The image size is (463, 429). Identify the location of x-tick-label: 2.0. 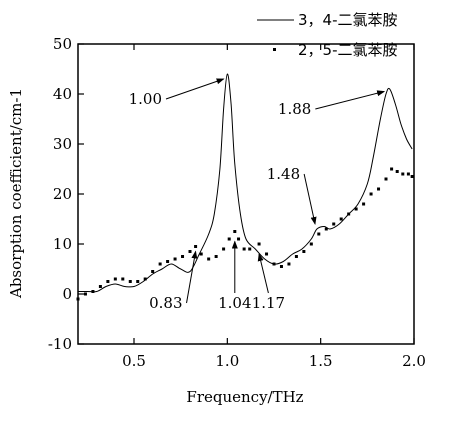
(414, 361).